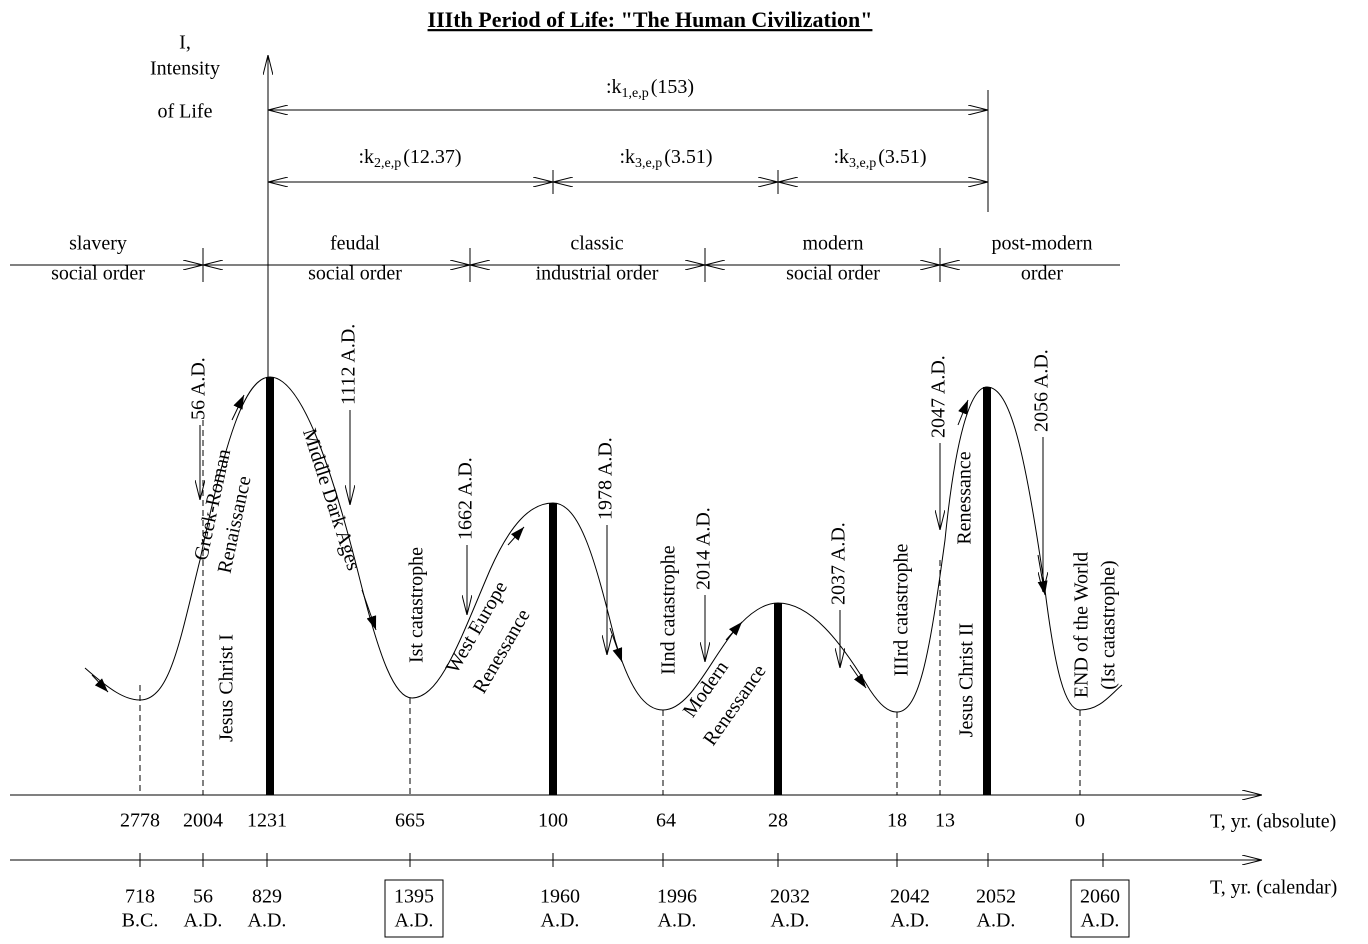 This screenshot has height=944, width=1368. Describe the element at coordinates (466, 498) in the screenshot. I see `event-label: 1662 A.D.` at that location.